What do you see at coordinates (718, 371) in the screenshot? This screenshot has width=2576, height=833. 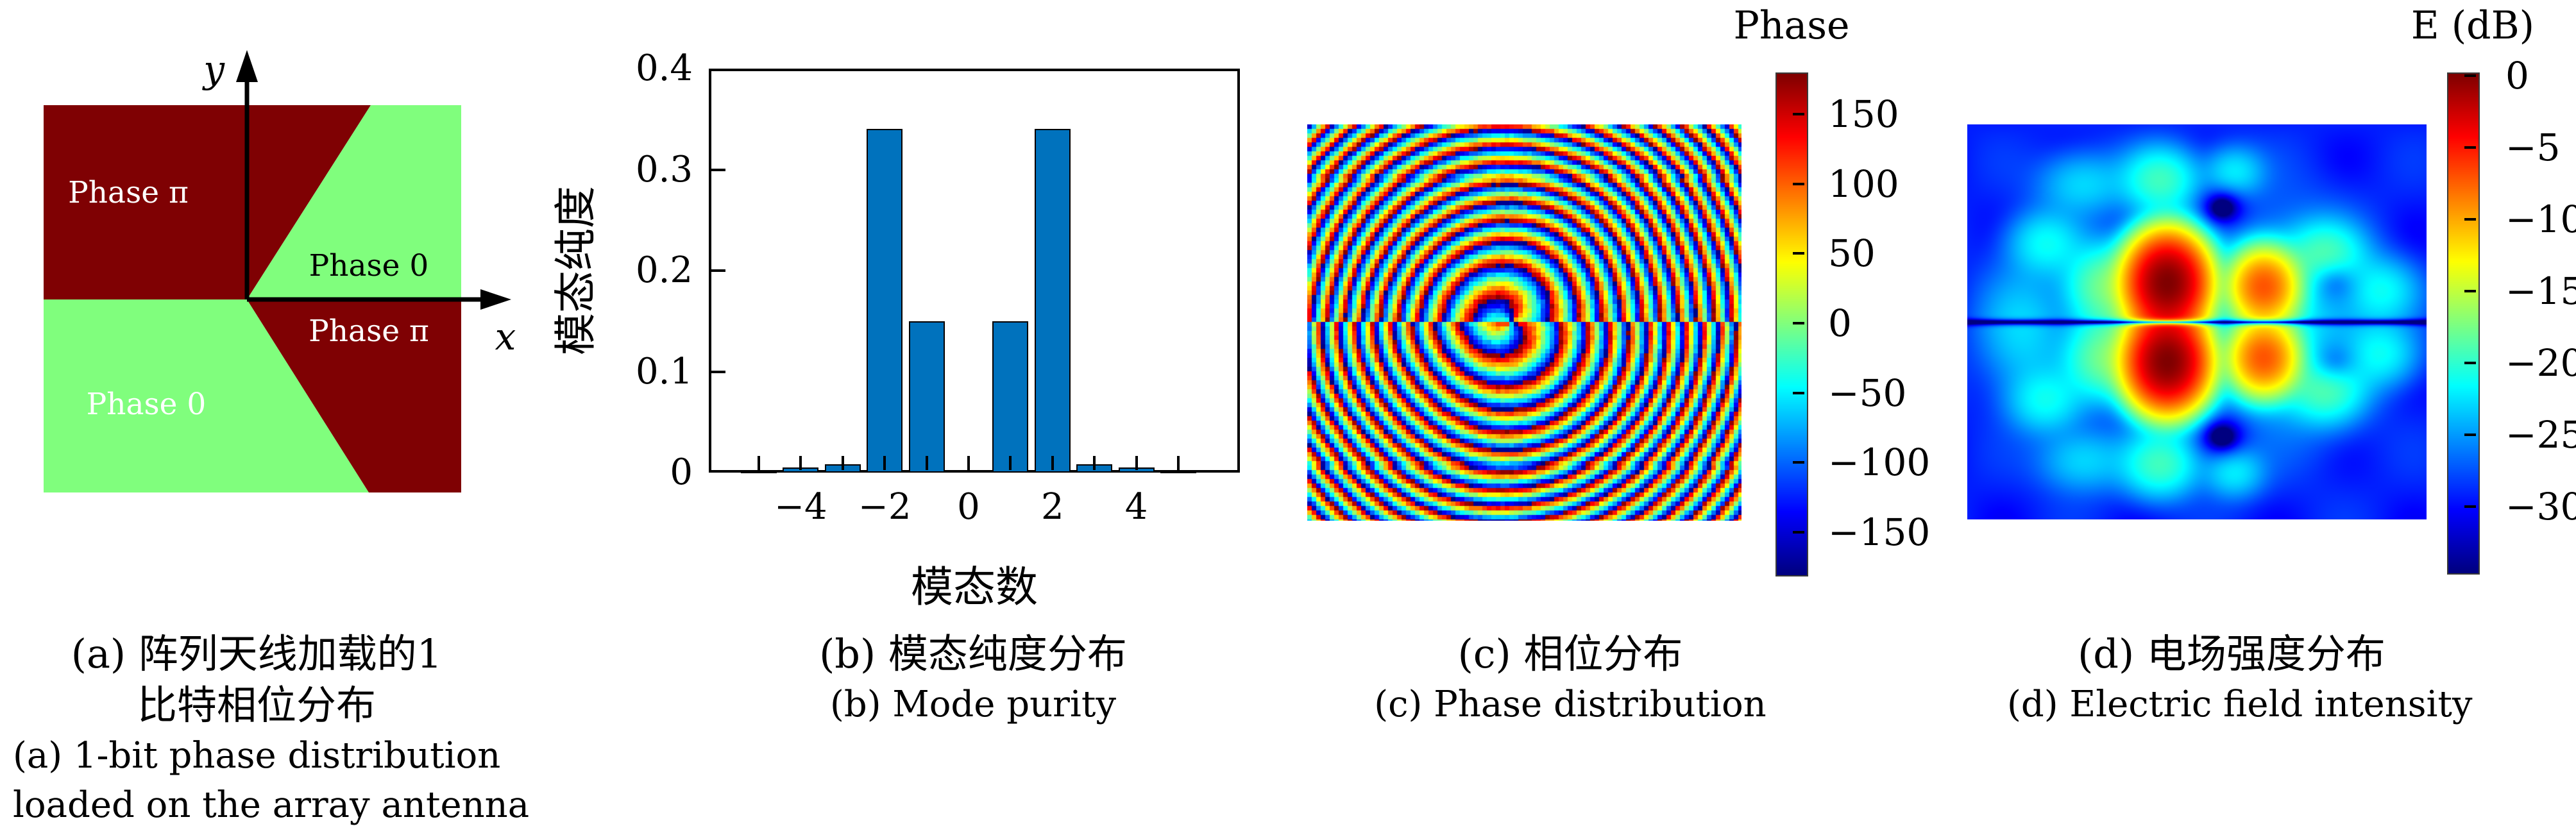 I see `y-tick-0.1` at bounding box center [718, 371].